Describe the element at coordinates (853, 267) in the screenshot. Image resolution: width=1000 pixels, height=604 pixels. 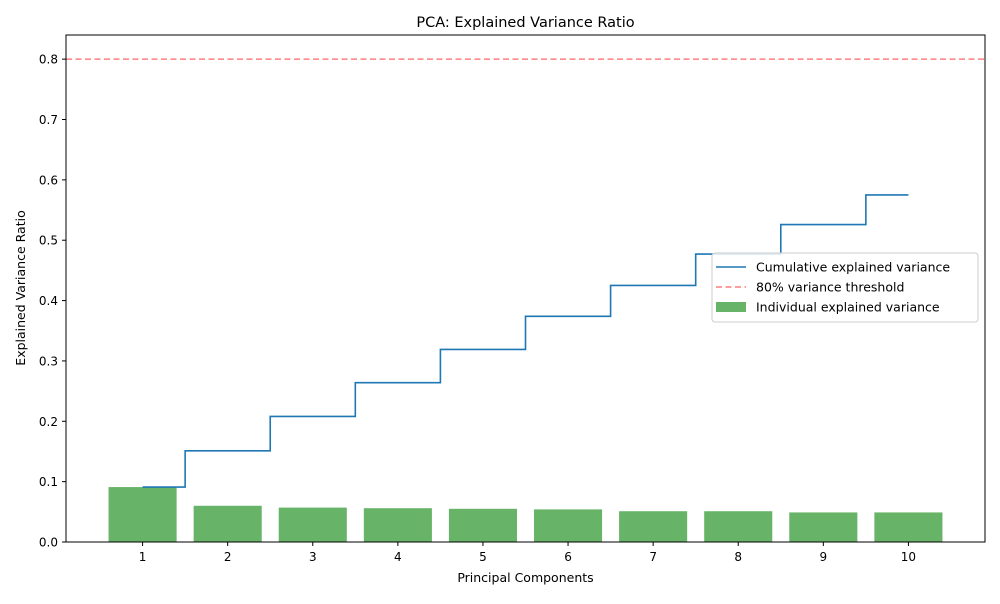
I see `legend-item-cumulative: Cumulative explained variance` at that location.